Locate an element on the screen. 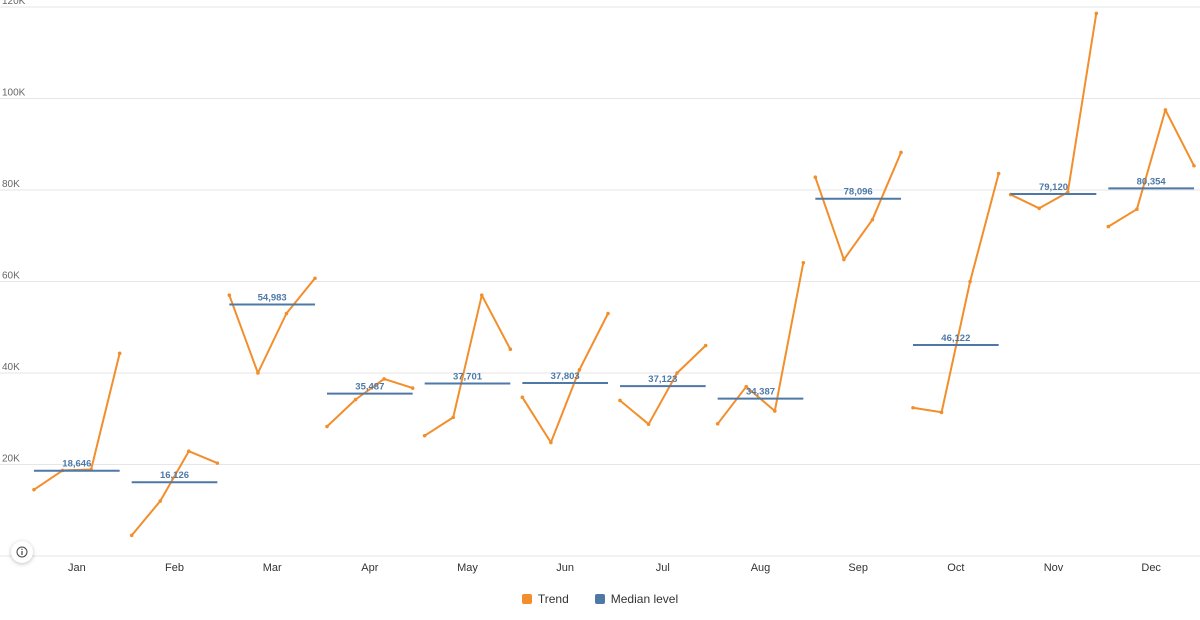 The width and height of the screenshot is (1200, 620). trend-line-oct is located at coordinates (956, 293).